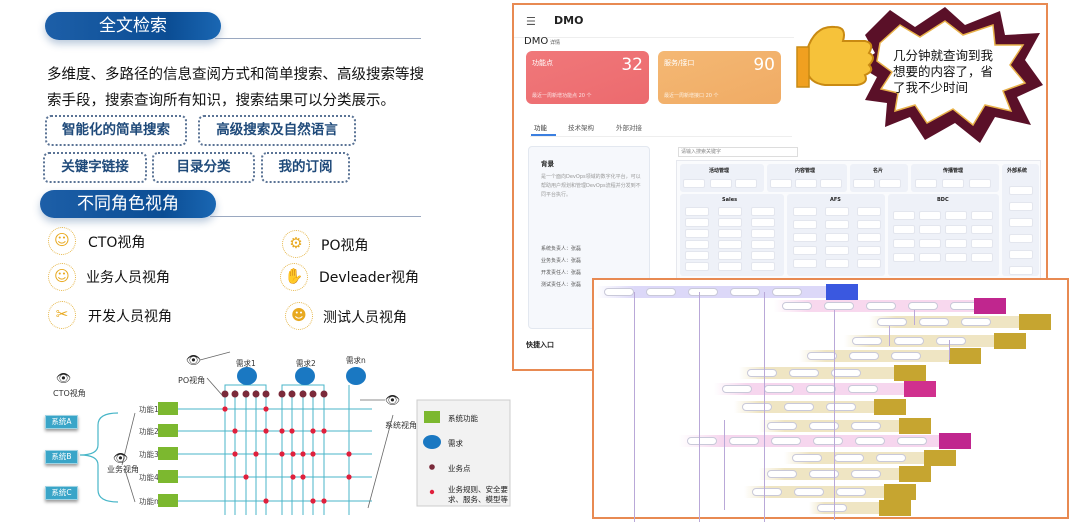 The width and height of the screenshot is (1080, 524). What do you see at coordinates (305, 167) in the screenshot?
I see `feature-subscription: 我的订阅` at bounding box center [305, 167].